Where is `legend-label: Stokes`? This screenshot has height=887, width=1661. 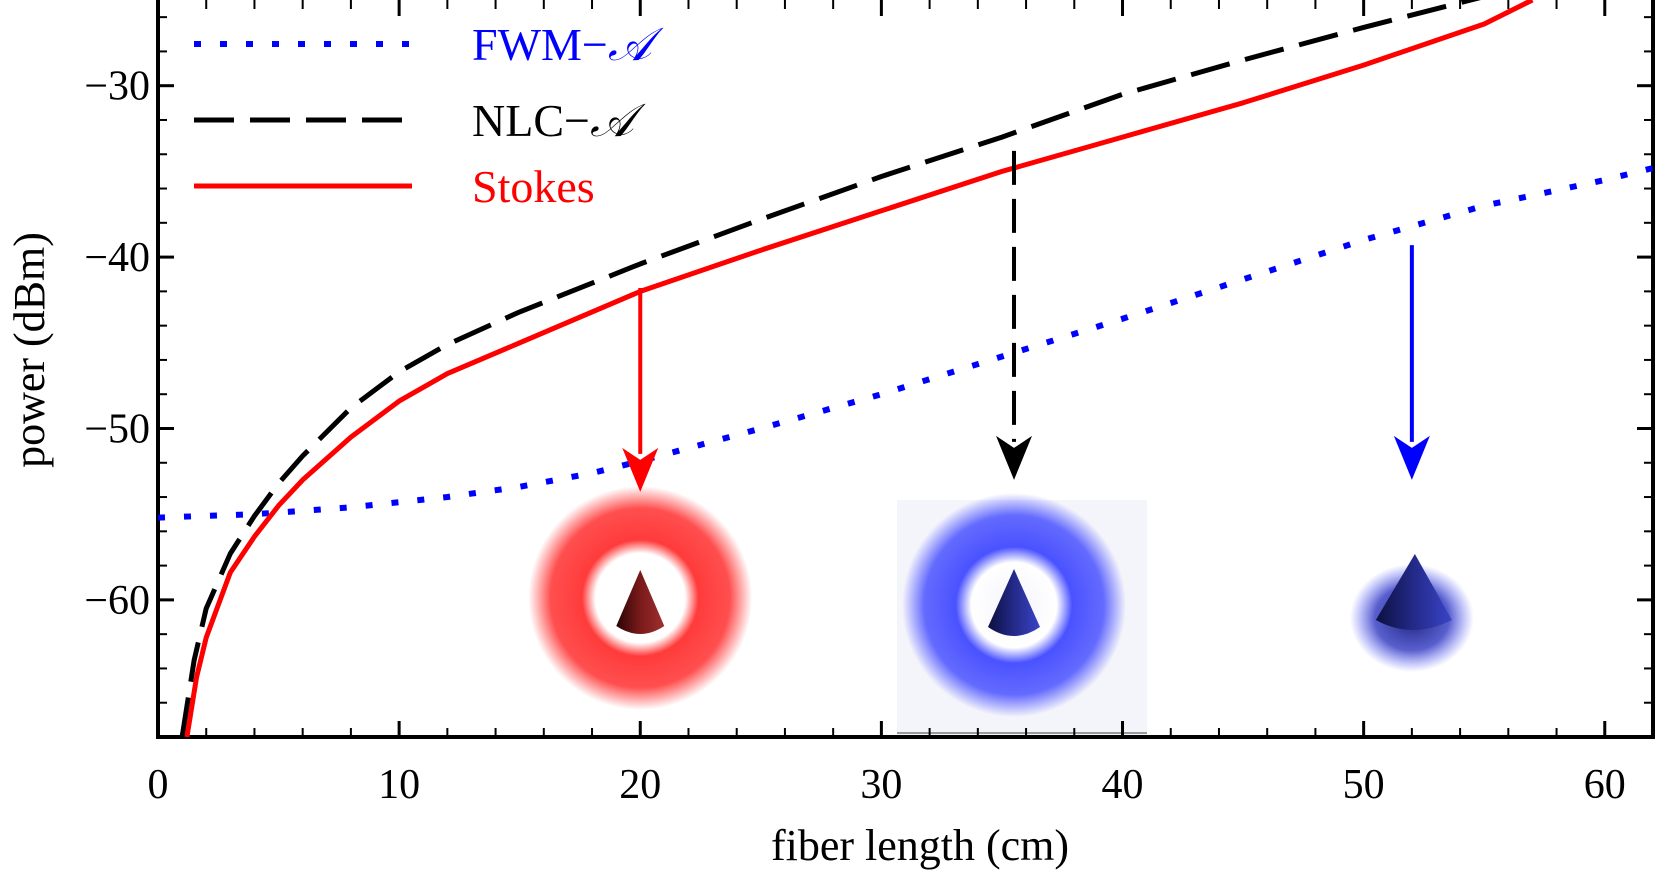 legend-label: Stokes is located at coordinates (533, 186).